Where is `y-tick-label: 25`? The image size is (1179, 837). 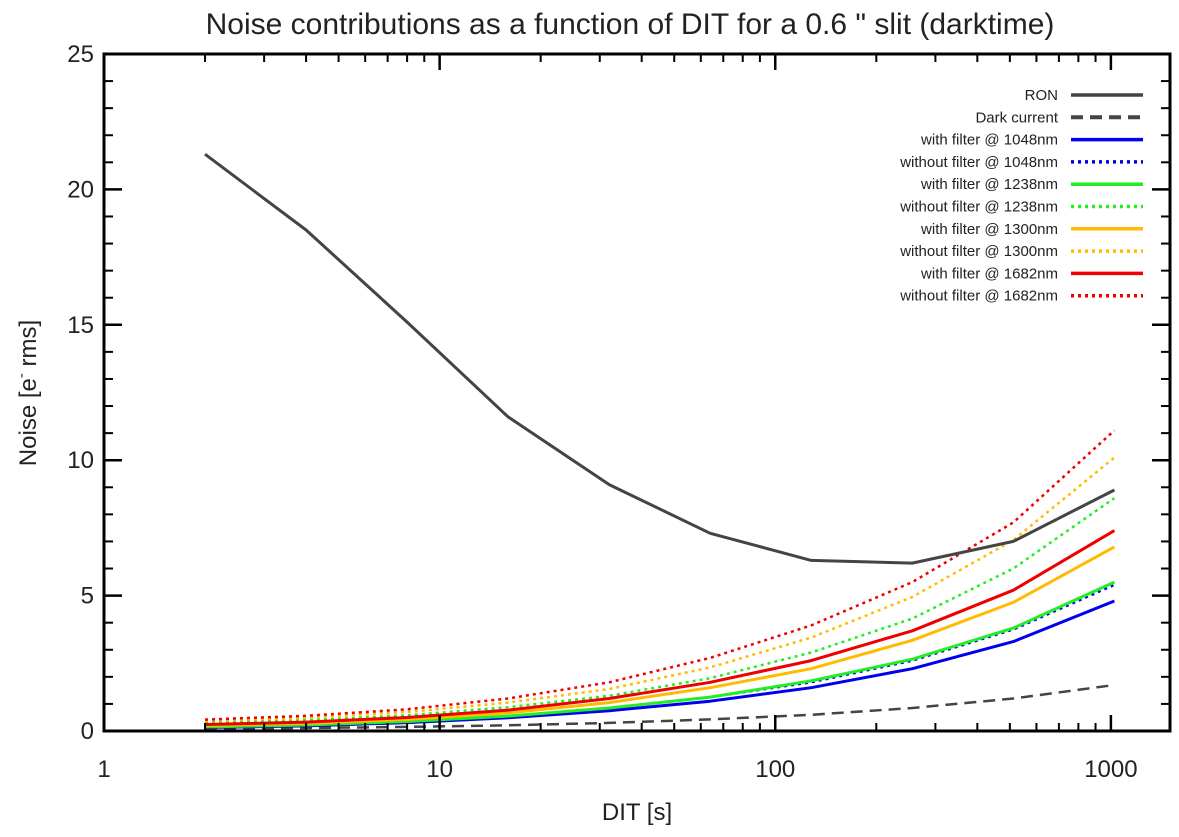
y-tick-label: 25 is located at coordinates (80, 54).